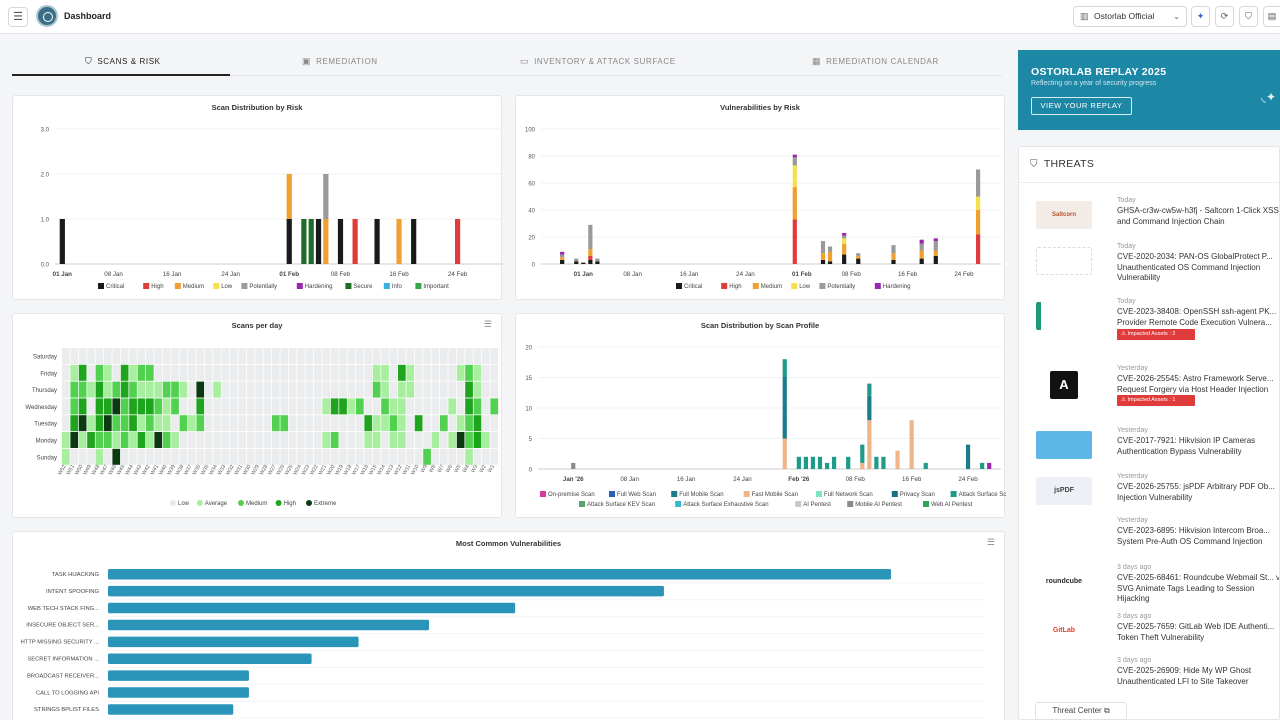 Image resolution: width=1280 pixels, height=720 pixels. I want to click on ostorlab-logo, so click(47, 16).